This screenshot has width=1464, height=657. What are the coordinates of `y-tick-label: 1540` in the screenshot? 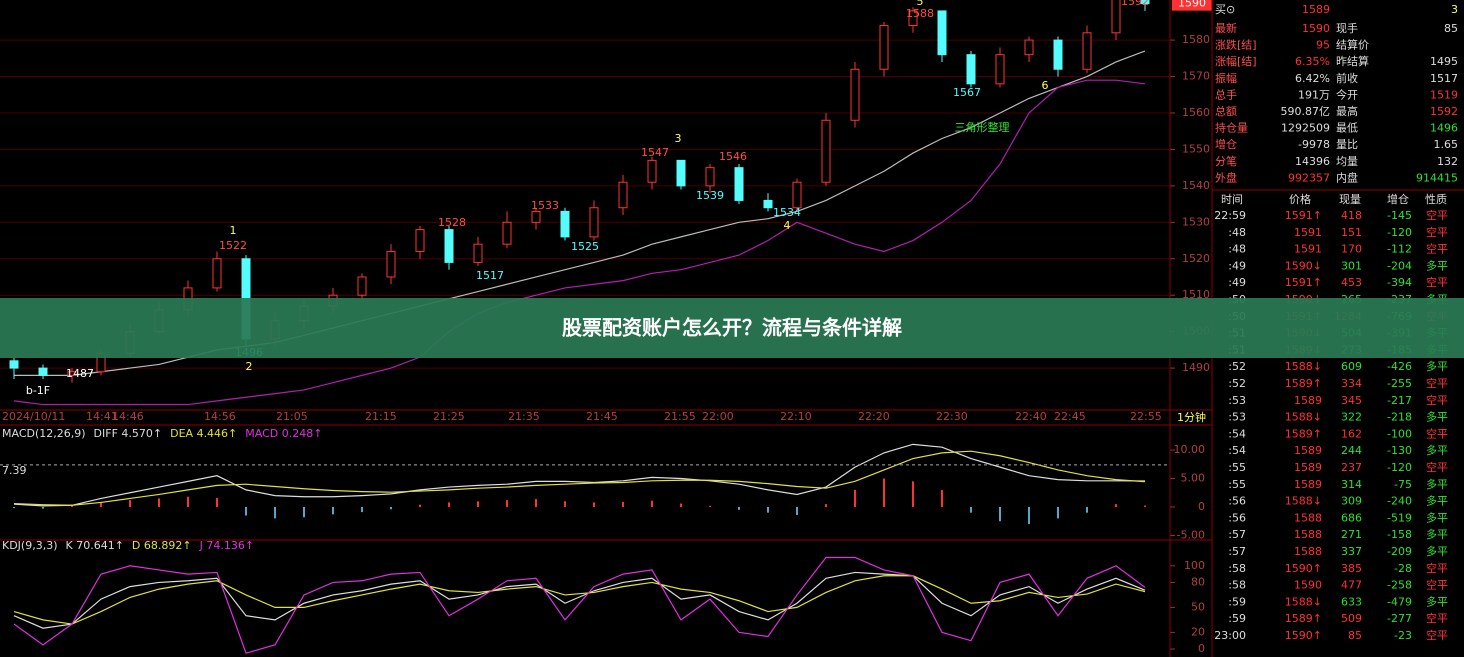 It's located at (1196, 185).